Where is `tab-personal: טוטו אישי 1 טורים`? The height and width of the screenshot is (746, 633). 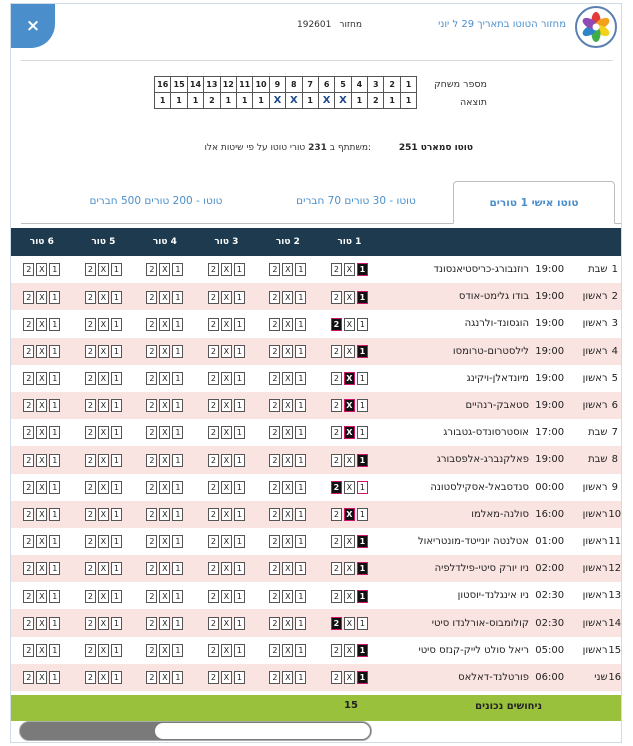 tab-personal: טוטו אישי 1 טורים is located at coordinates (534, 202).